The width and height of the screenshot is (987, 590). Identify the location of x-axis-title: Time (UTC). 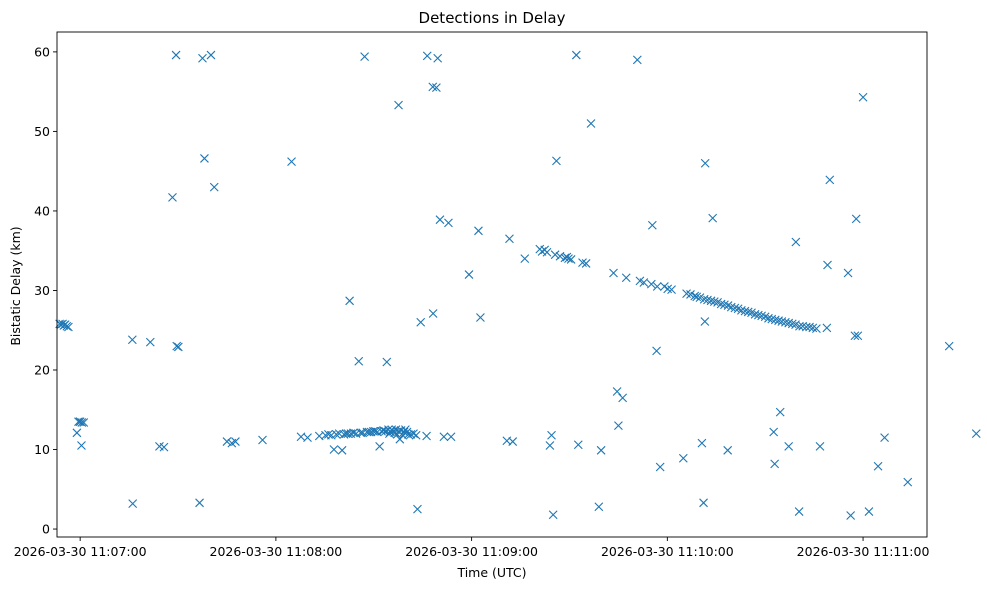
(491, 572).